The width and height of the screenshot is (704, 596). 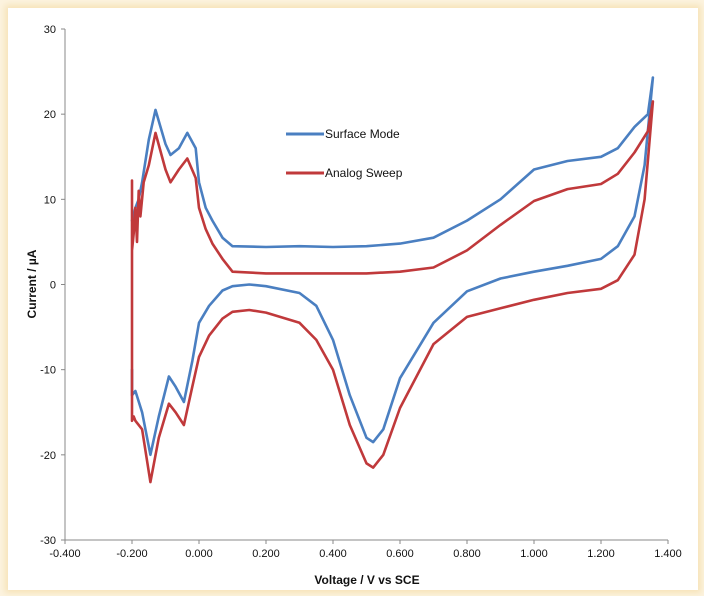 What do you see at coordinates (199, 554) in the screenshot?
I see `x-tick-label: 0.000` at bounding box center [199, 554].